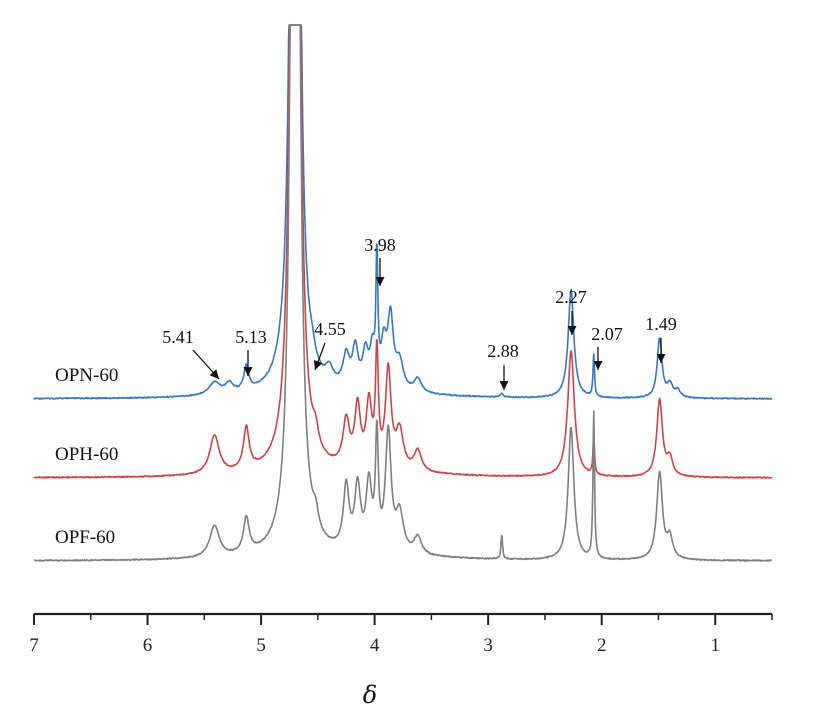  I want to click on peak-label-5-41: 5.41, so click(178, 337).